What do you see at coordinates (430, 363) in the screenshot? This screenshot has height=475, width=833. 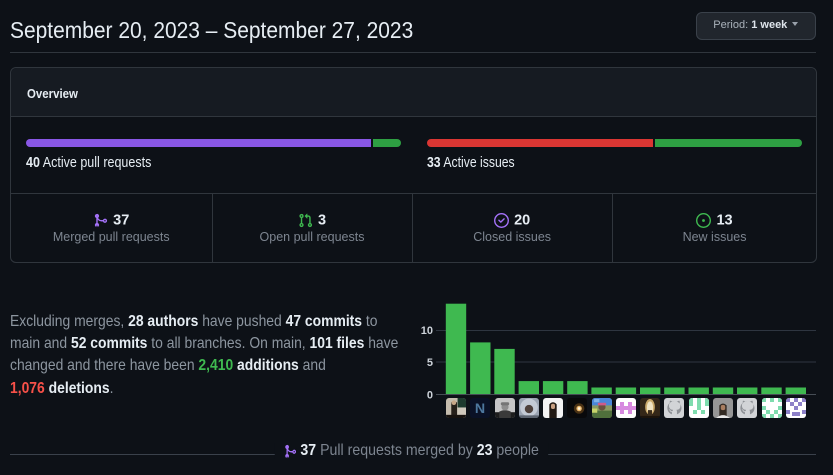 I see `svg-text: 5` at bounding box center [430, 363].